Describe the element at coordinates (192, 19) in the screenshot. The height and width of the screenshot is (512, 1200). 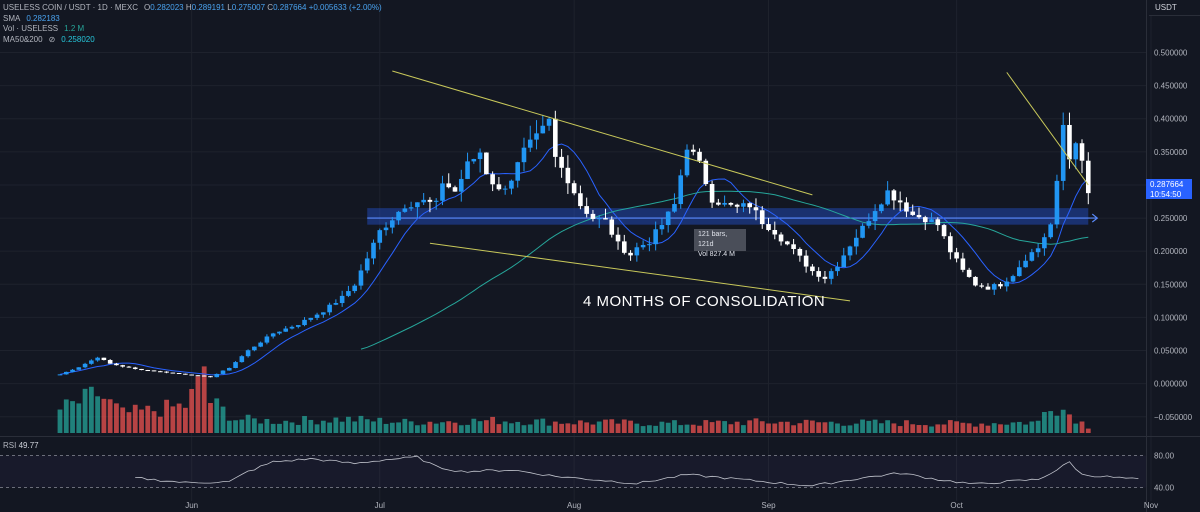
I see `sma-row: SMA 0.282183` at that location.